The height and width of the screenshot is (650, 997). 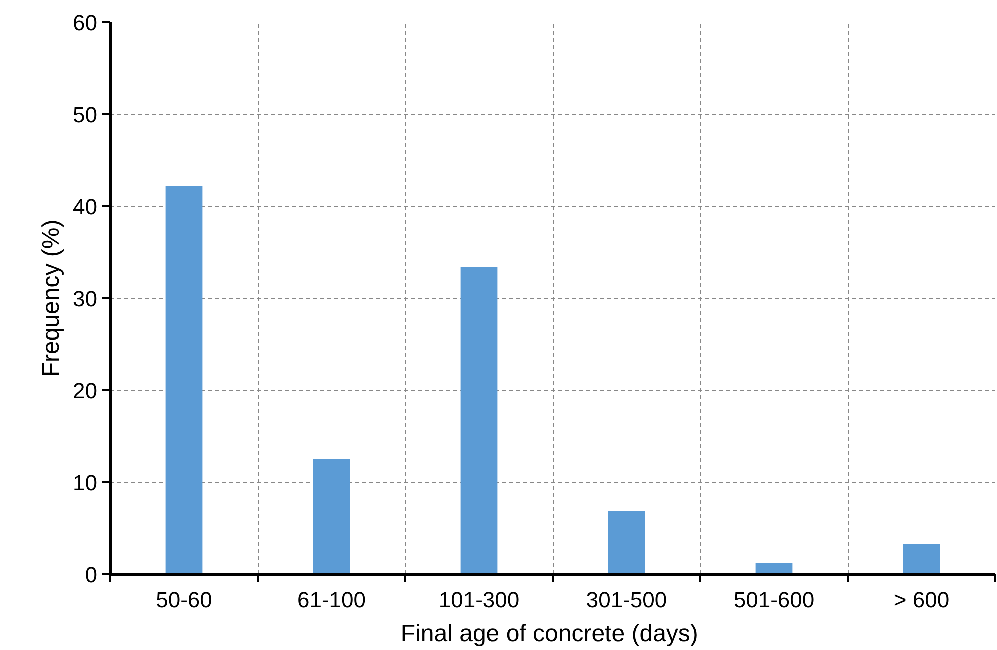 What do you see at coordinates (627, 600) in the screenshot?
I see `x-tick-label: 301-500` at bounding box center [627, 600].